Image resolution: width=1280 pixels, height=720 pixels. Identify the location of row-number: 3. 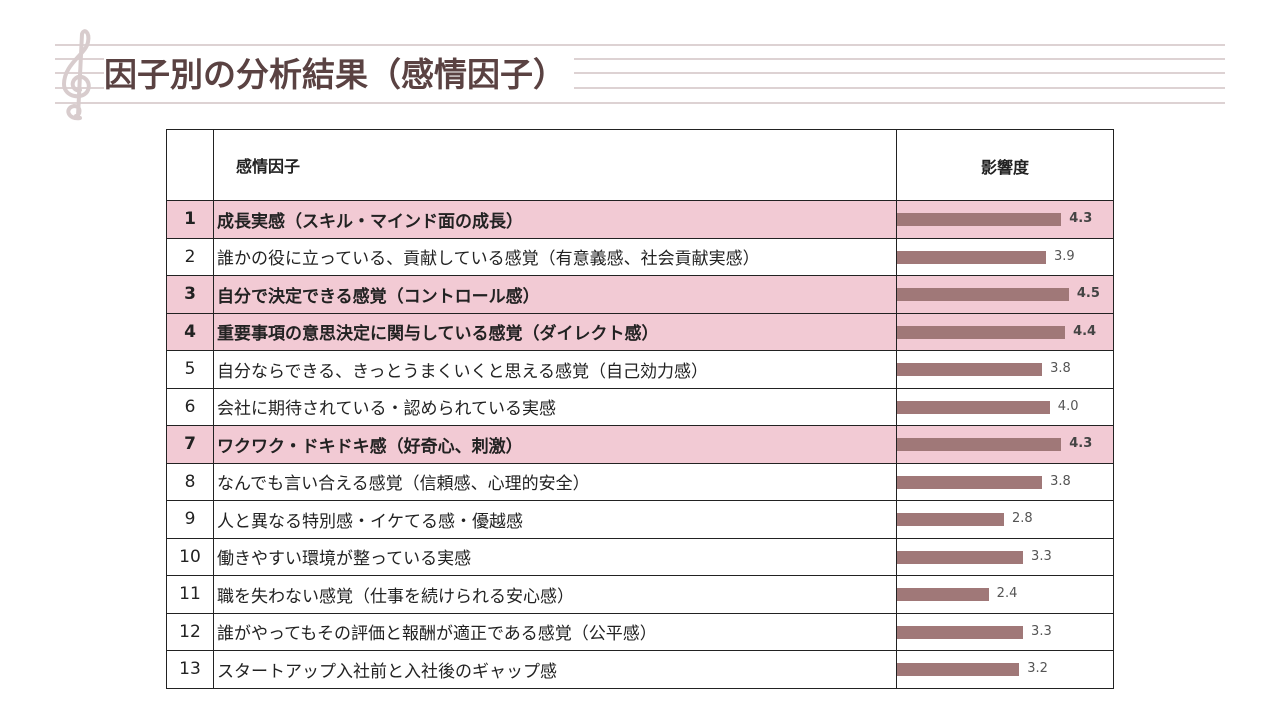
(190, 294).